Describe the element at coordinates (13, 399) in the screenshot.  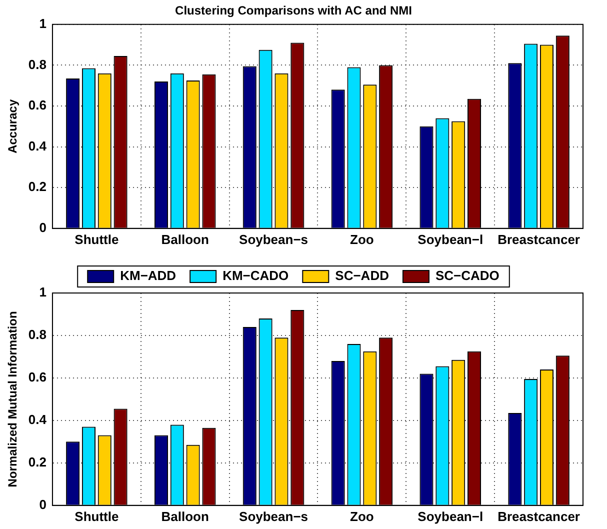
I see `y-axis-title: Normalized Mutual Information` at that location.